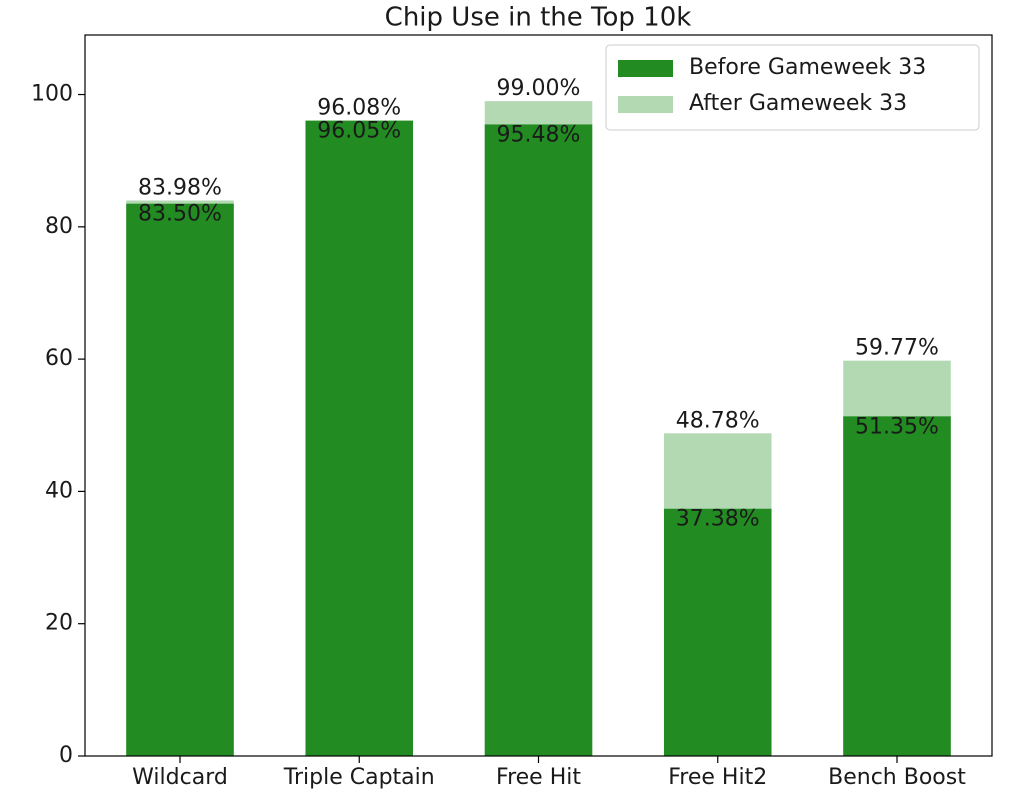  Describe the element at coordinates (180, 187) in the screenshot. I see `value-label: 83.98%` at that location.